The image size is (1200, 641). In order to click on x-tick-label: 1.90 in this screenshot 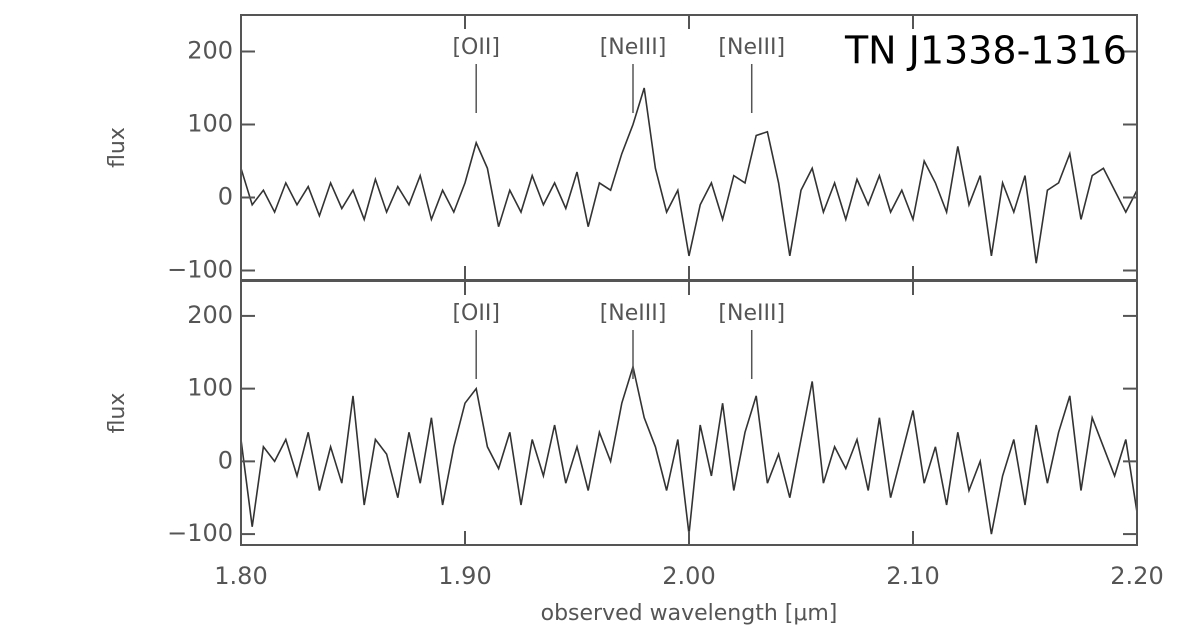, I will do `click(464, 576)`.